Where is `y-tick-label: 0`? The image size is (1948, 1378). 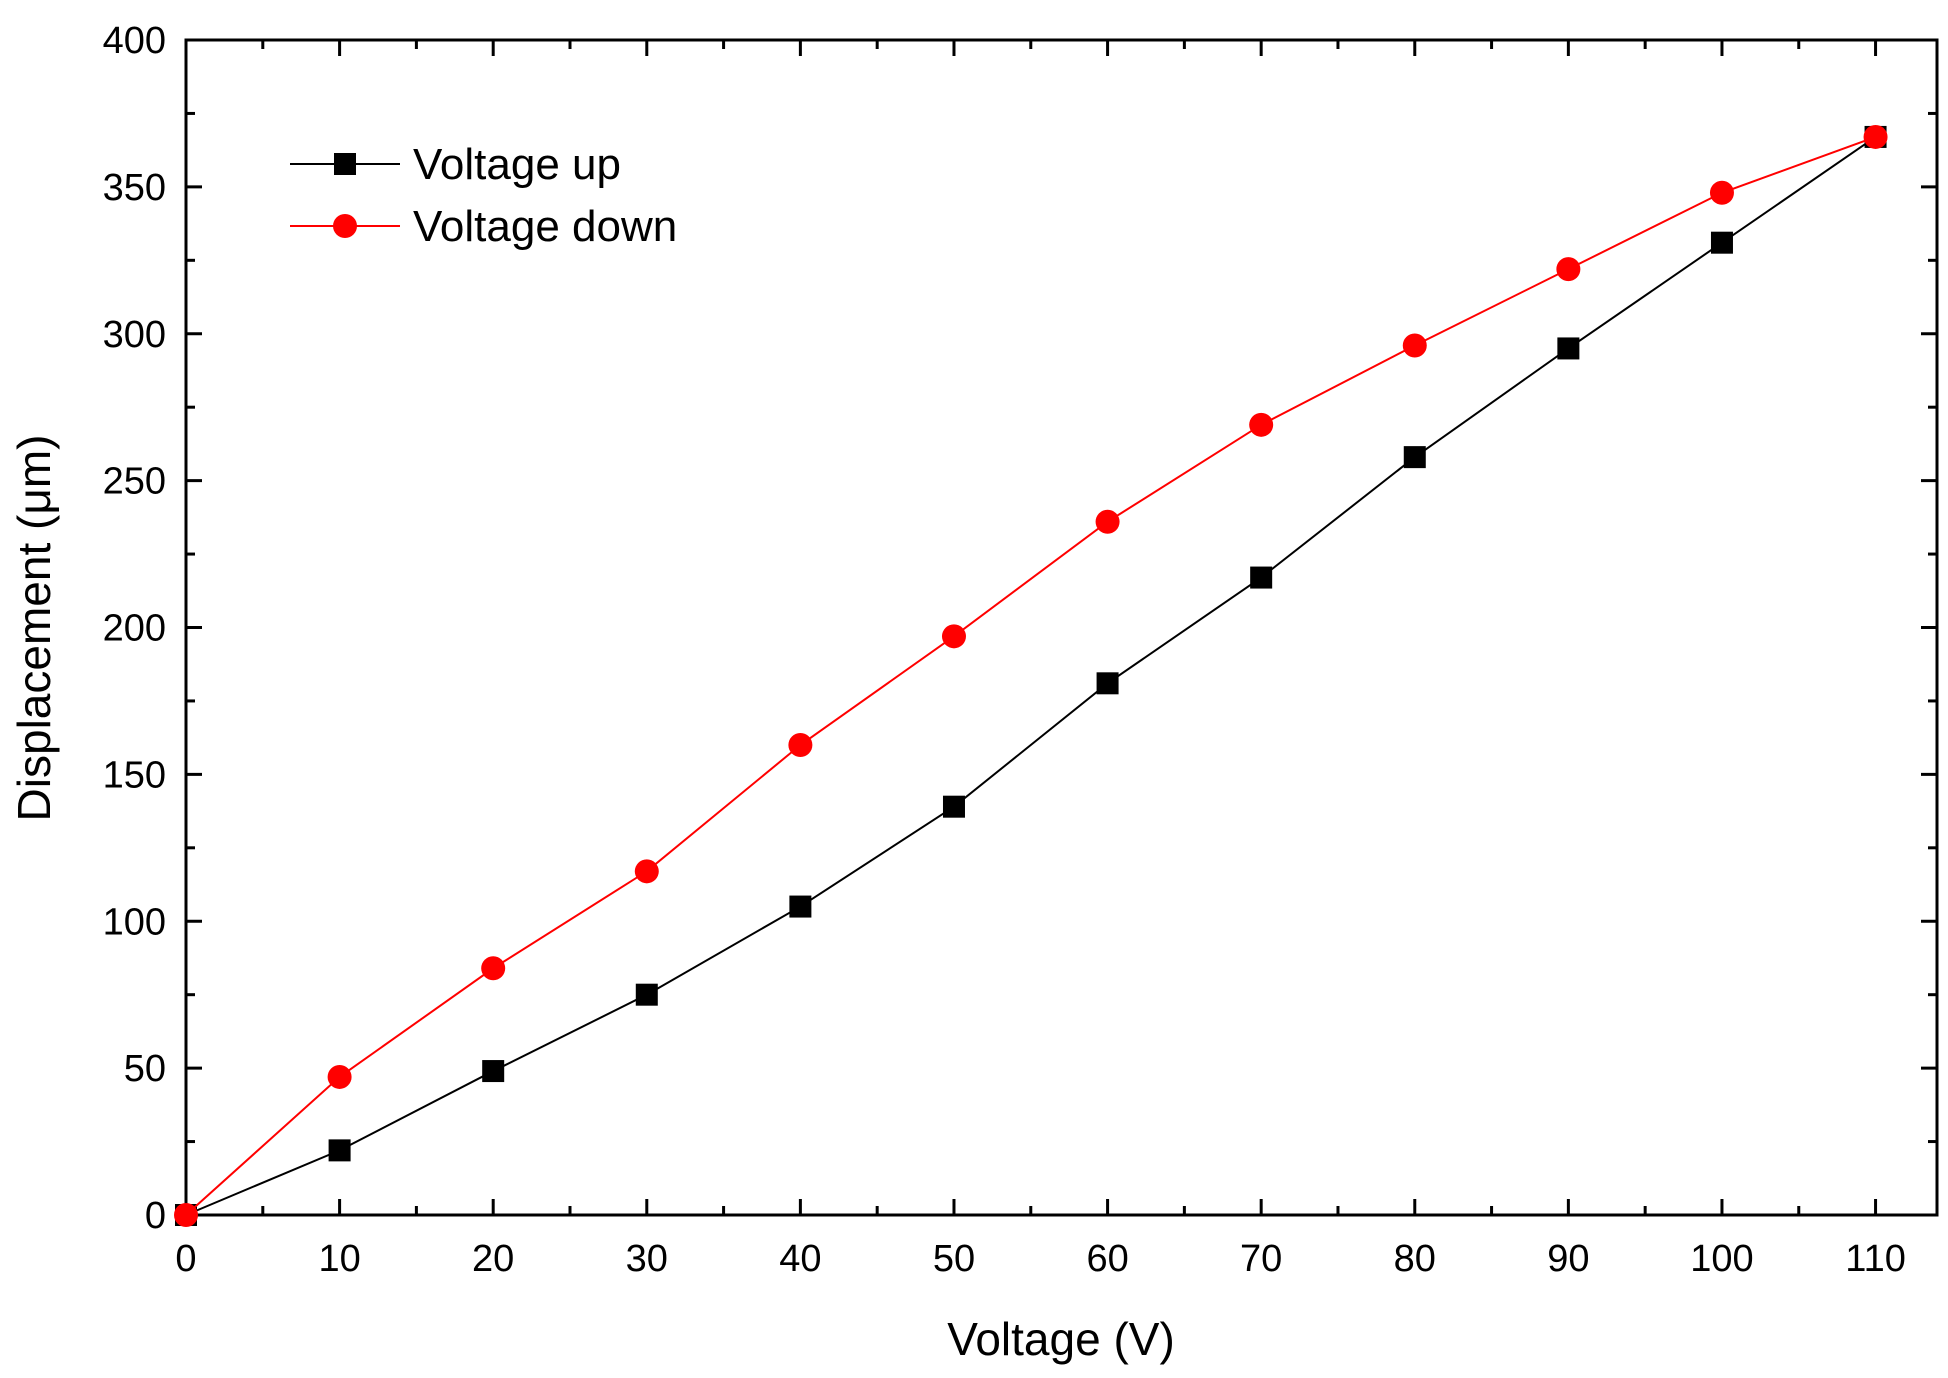
y-tick-label: 0 is located at coordinates (155, 1216).